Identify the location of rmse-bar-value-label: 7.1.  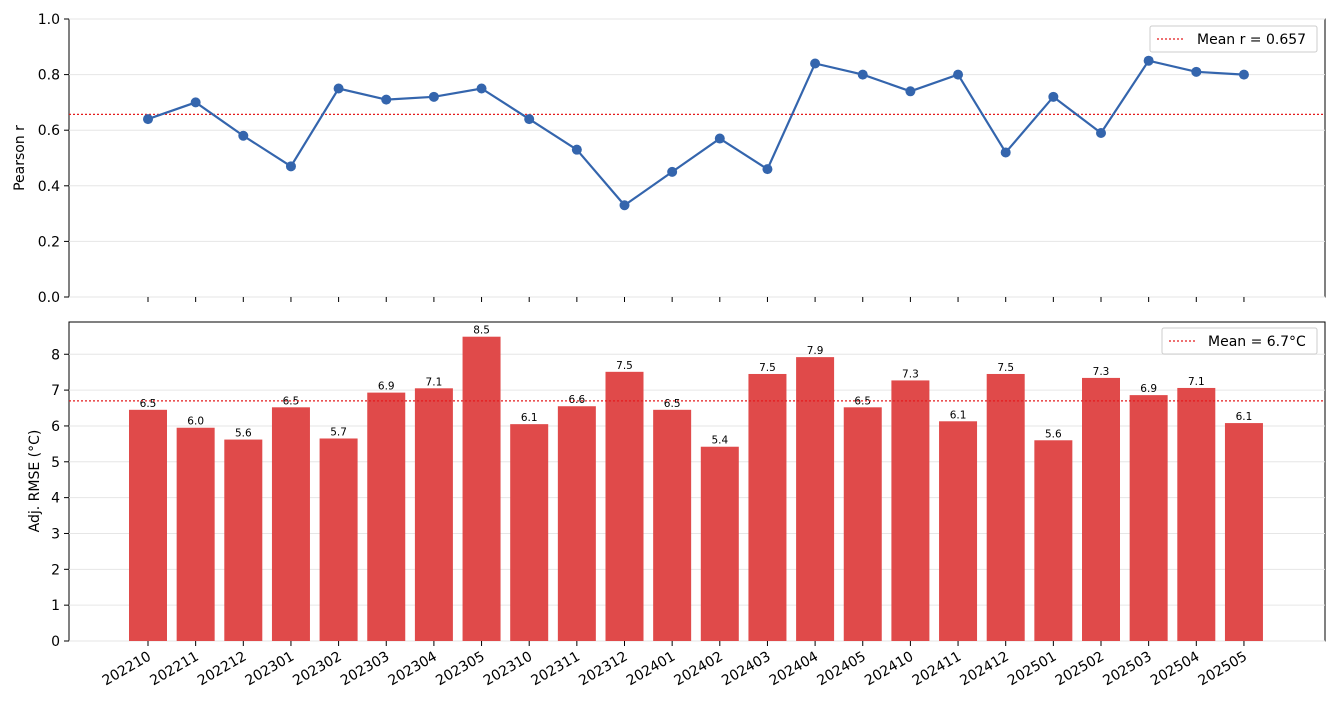
(434, 382).